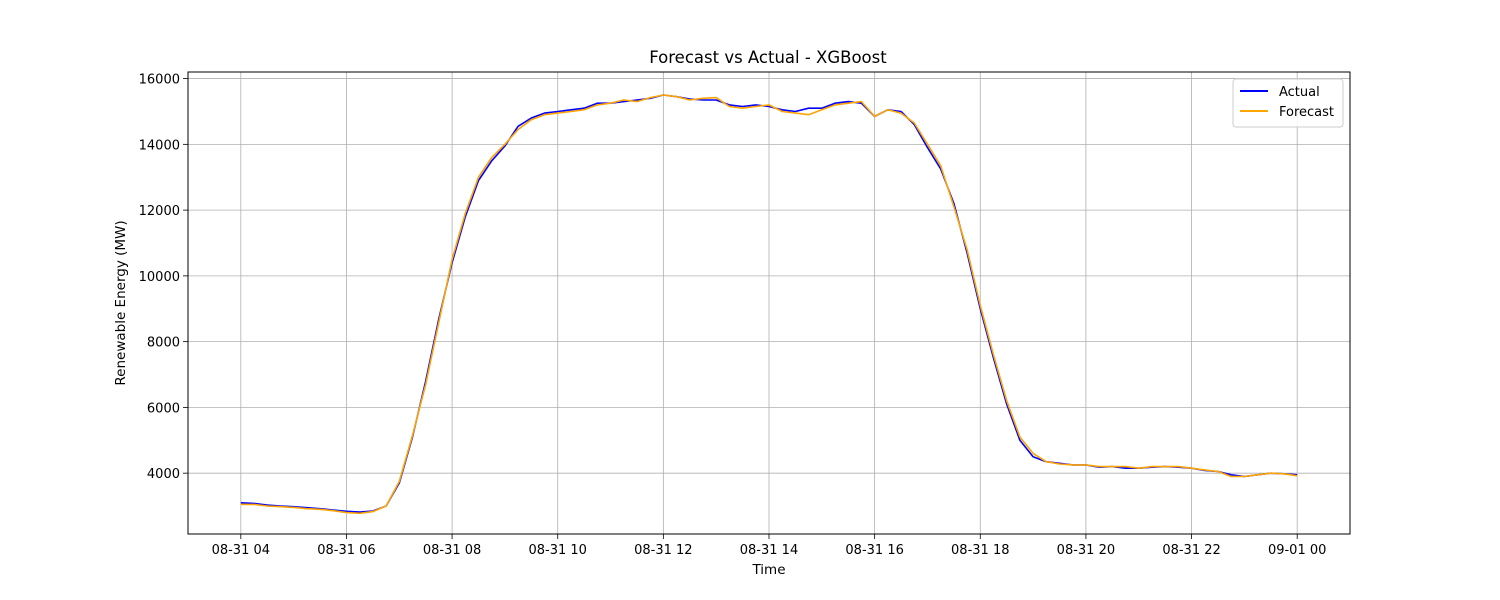 Image resolution: width=1500 pixels, height=600 pixels. I want to click on x-axis-label: Time, so click(768, 570).